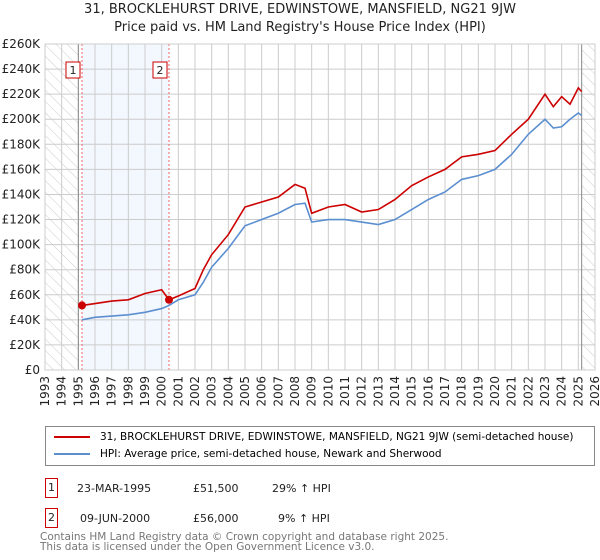  I want to click on sale-date: 09-JUN-2000, so click(115, 518).